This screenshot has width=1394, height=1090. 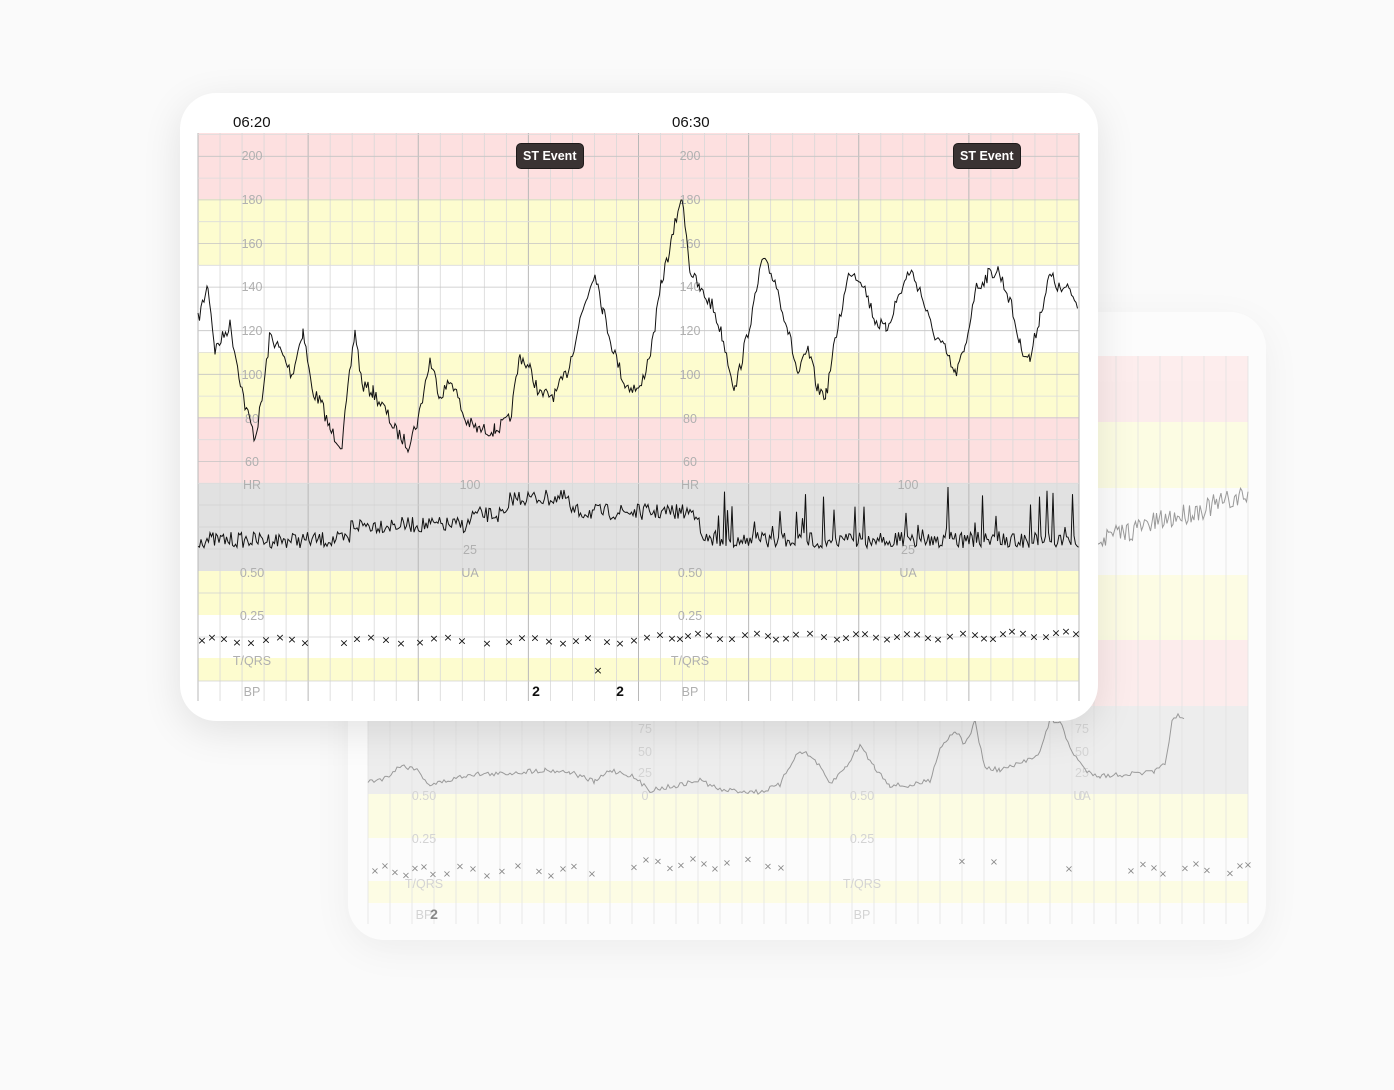 What do you see at coordinates (776, 753) in the screenshot?
I see `background-ua-trace` at bounding box center [776, 753].